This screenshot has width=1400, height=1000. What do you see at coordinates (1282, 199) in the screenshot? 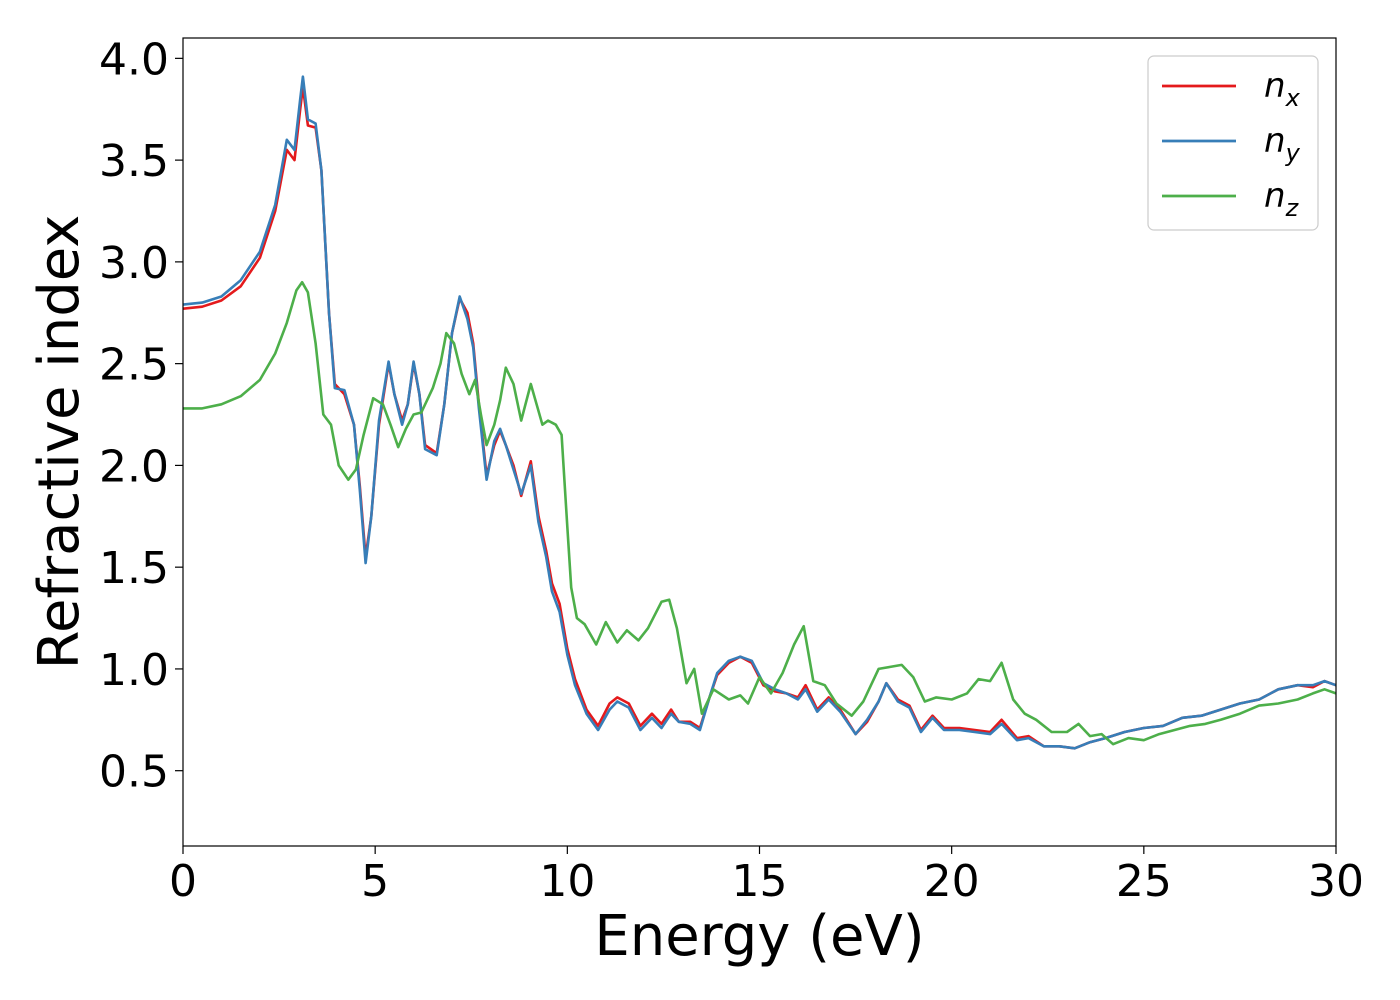
I see `legend-label-nz: nz` at bounding box center [1282, 199].